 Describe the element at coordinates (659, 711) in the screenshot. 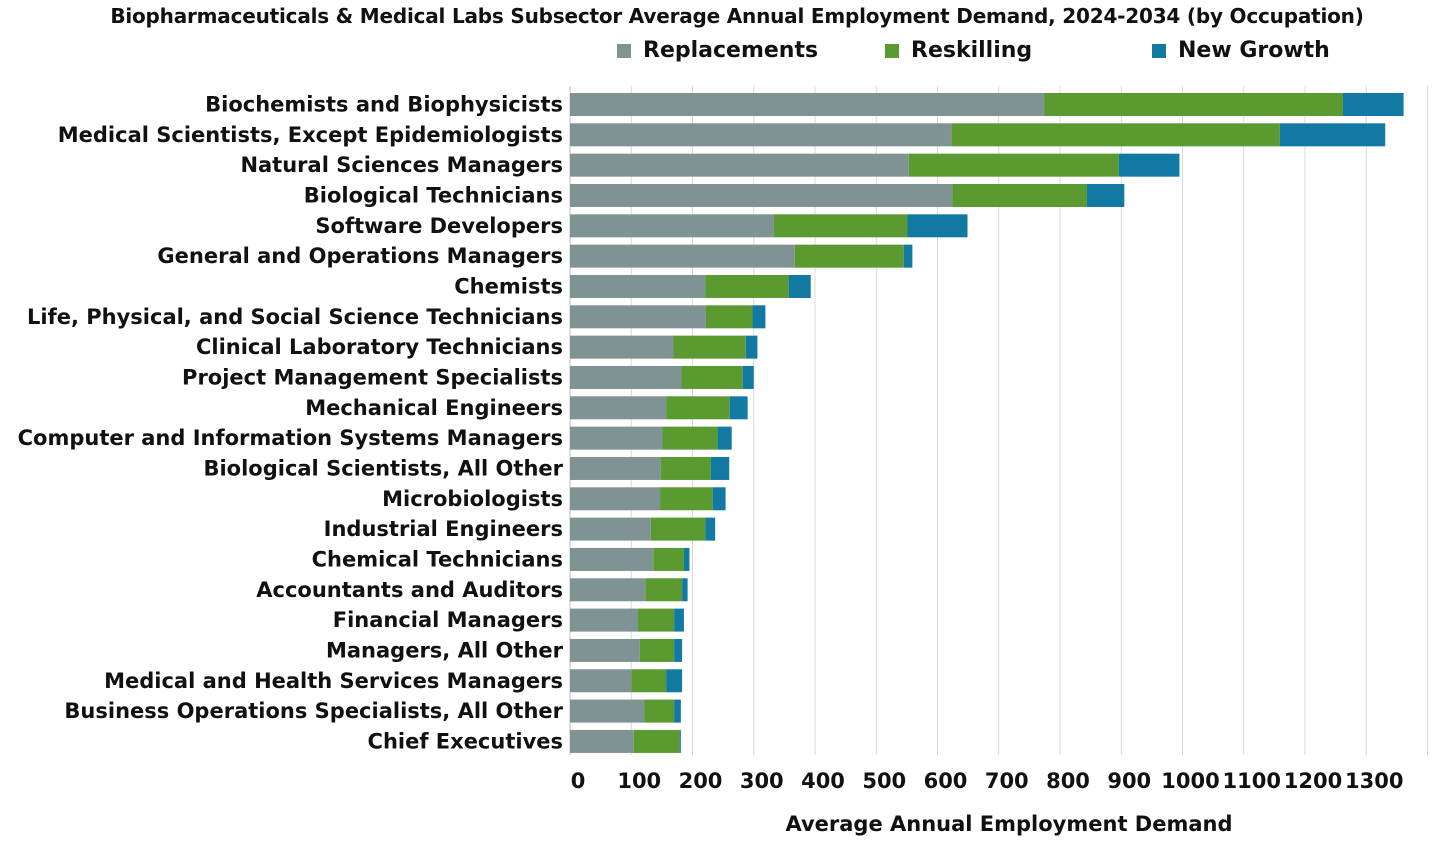

I see `bar-reskilling-business-operations-specialists-all-other` at that location.